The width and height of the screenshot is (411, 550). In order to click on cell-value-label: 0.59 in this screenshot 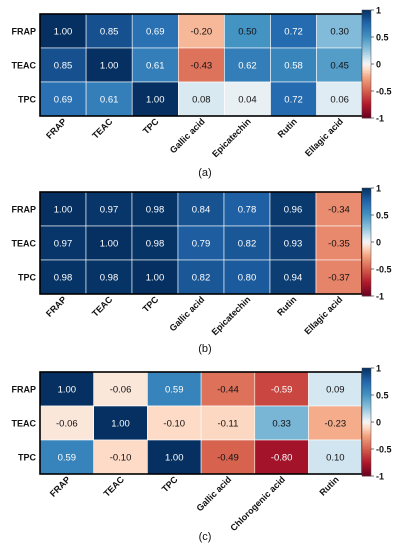, I will do `click(174, 390)`.